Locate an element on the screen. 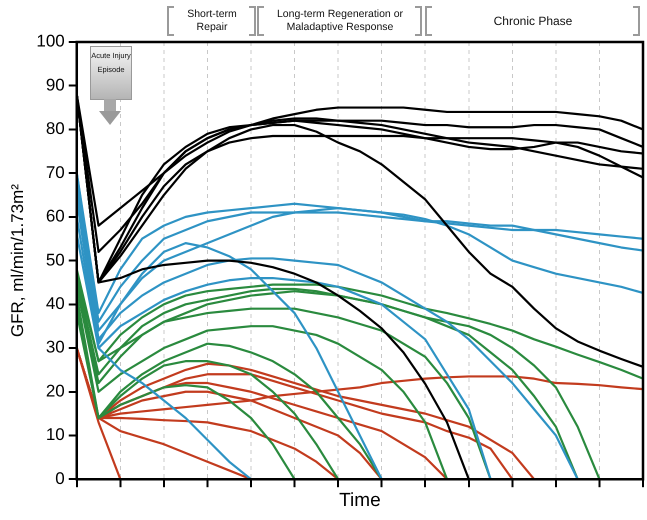 The height and width of the screenshot is (520, 647). text: Chronic Phase is located at coordinates (533, 21).